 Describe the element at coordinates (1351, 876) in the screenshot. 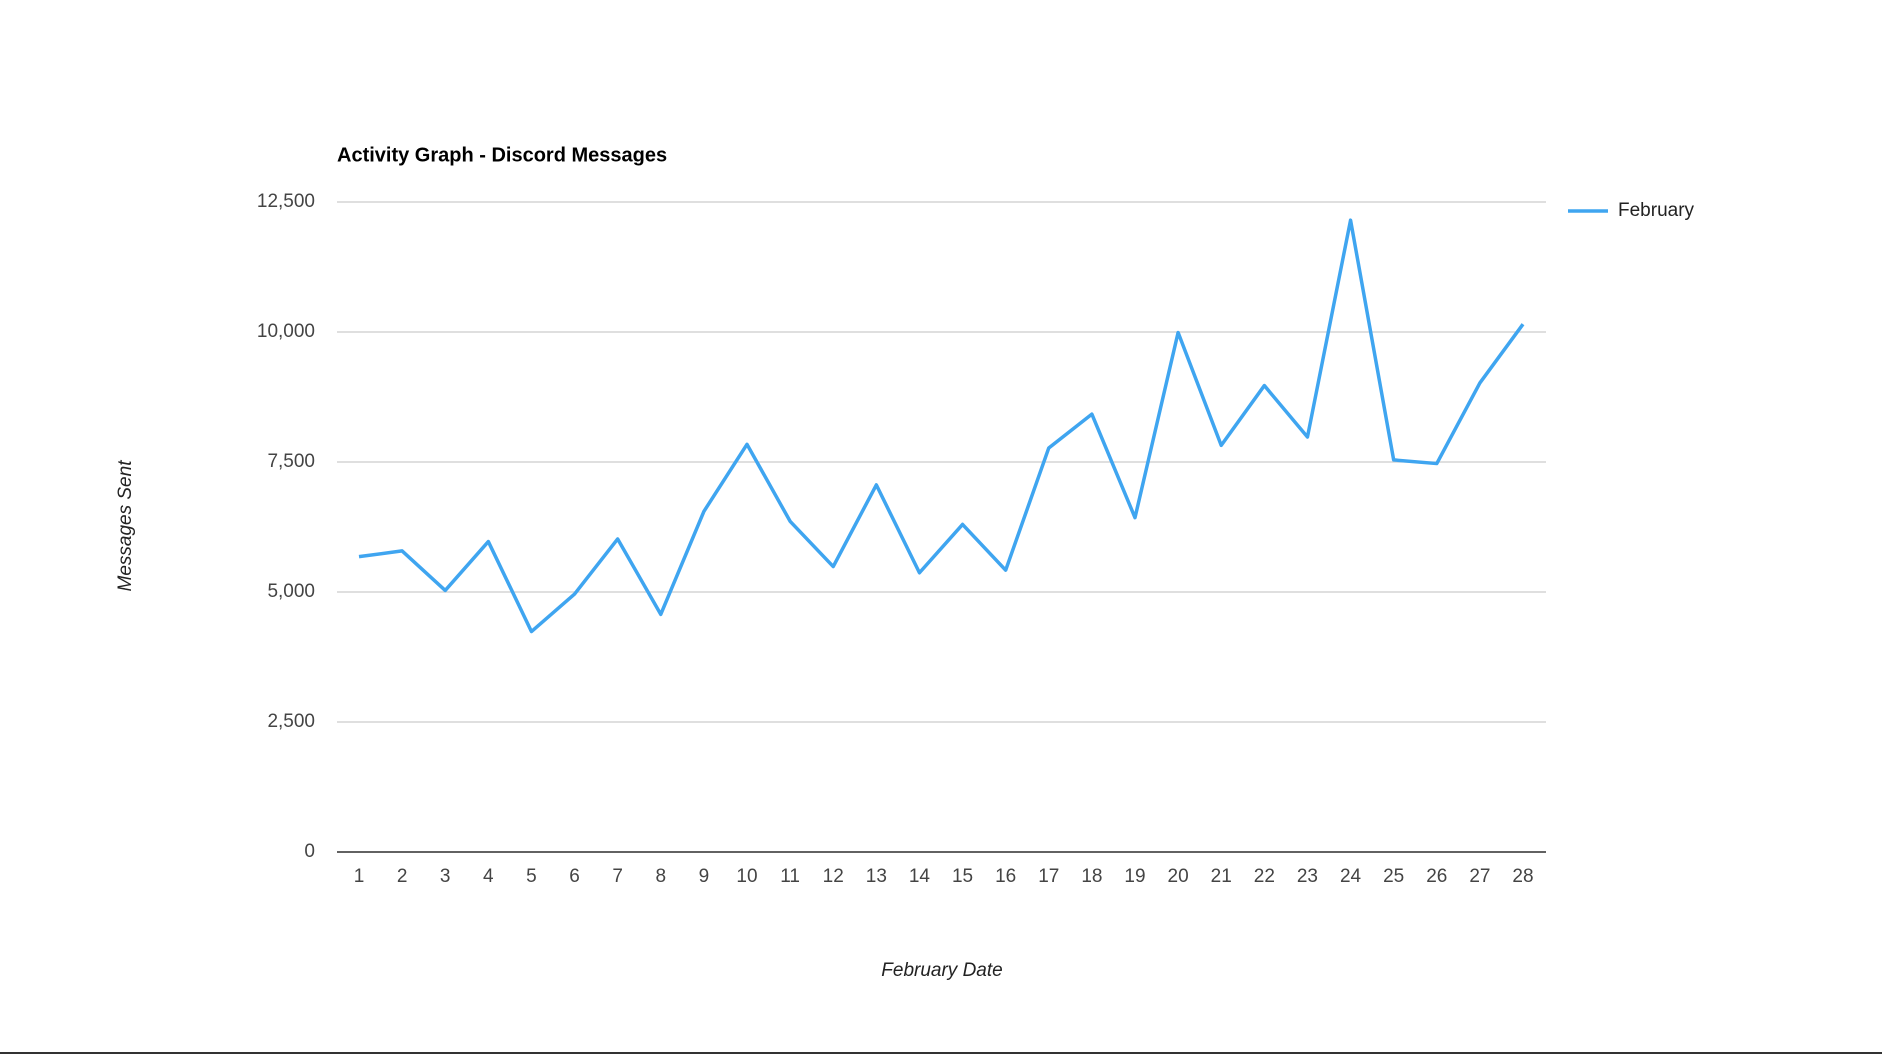

I see `x-tick-label: 24` at that location.